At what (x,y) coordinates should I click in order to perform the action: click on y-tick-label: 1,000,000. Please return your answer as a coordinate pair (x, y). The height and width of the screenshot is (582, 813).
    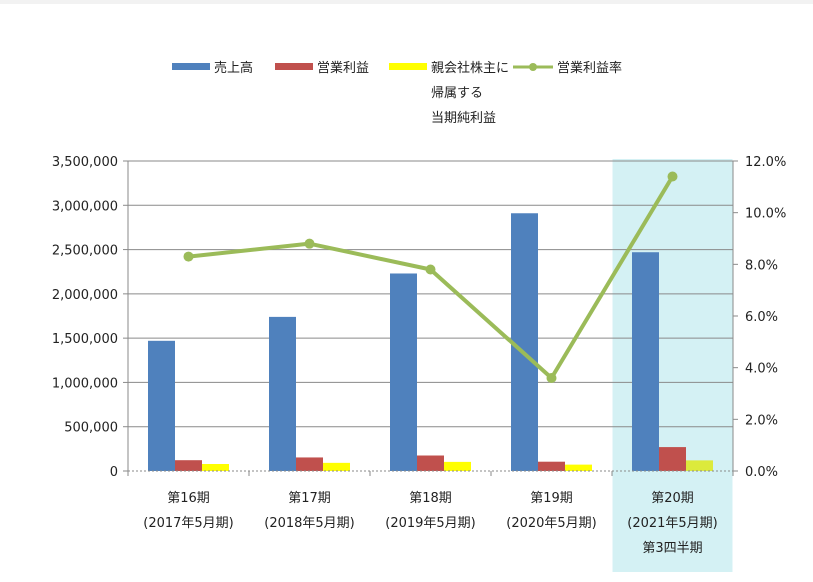
    Looking at the image, I should click on (85, 383).